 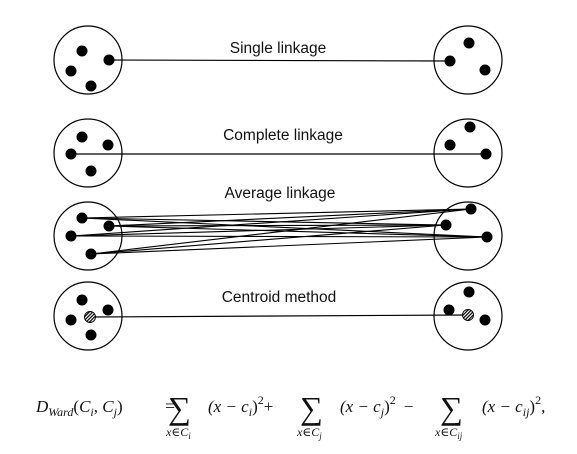 I want to click on average-linkage-label: Average linkage, so click(x=280, y=193).